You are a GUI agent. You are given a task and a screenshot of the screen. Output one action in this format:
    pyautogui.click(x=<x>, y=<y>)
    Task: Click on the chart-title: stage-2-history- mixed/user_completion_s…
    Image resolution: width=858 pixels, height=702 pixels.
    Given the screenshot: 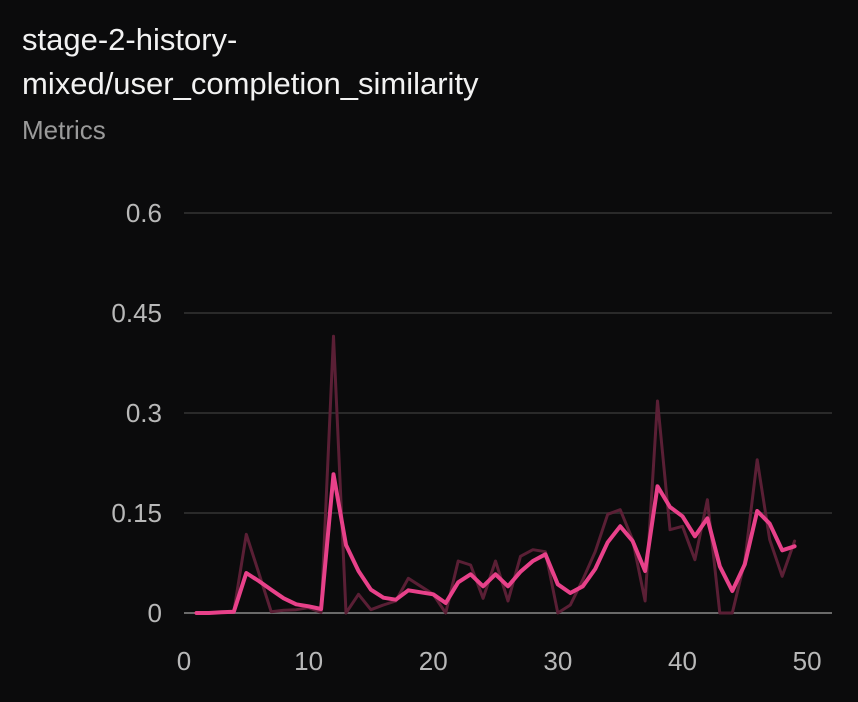 What is the action you would take?
    pyautogui.click(x=422, y=62)
    